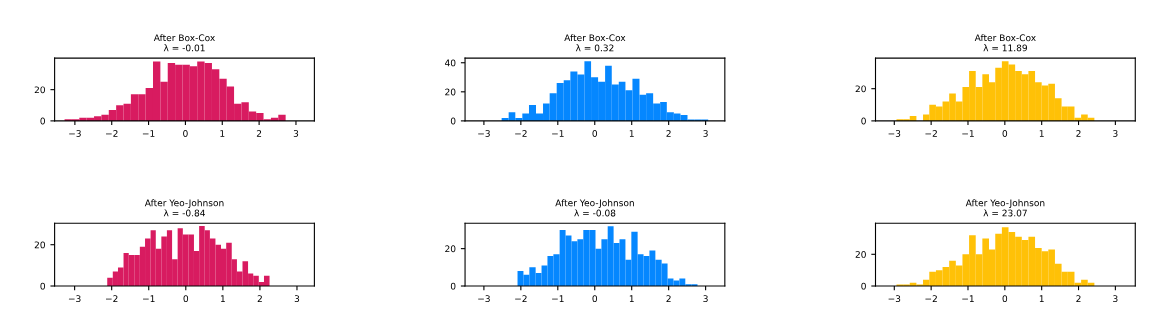 The image size is (1162, 321). What do you see at coordinates (184, 48) in the screenshot?
I see `chart-subtitle: λ = -0.01` at bounding box center [184, 48].